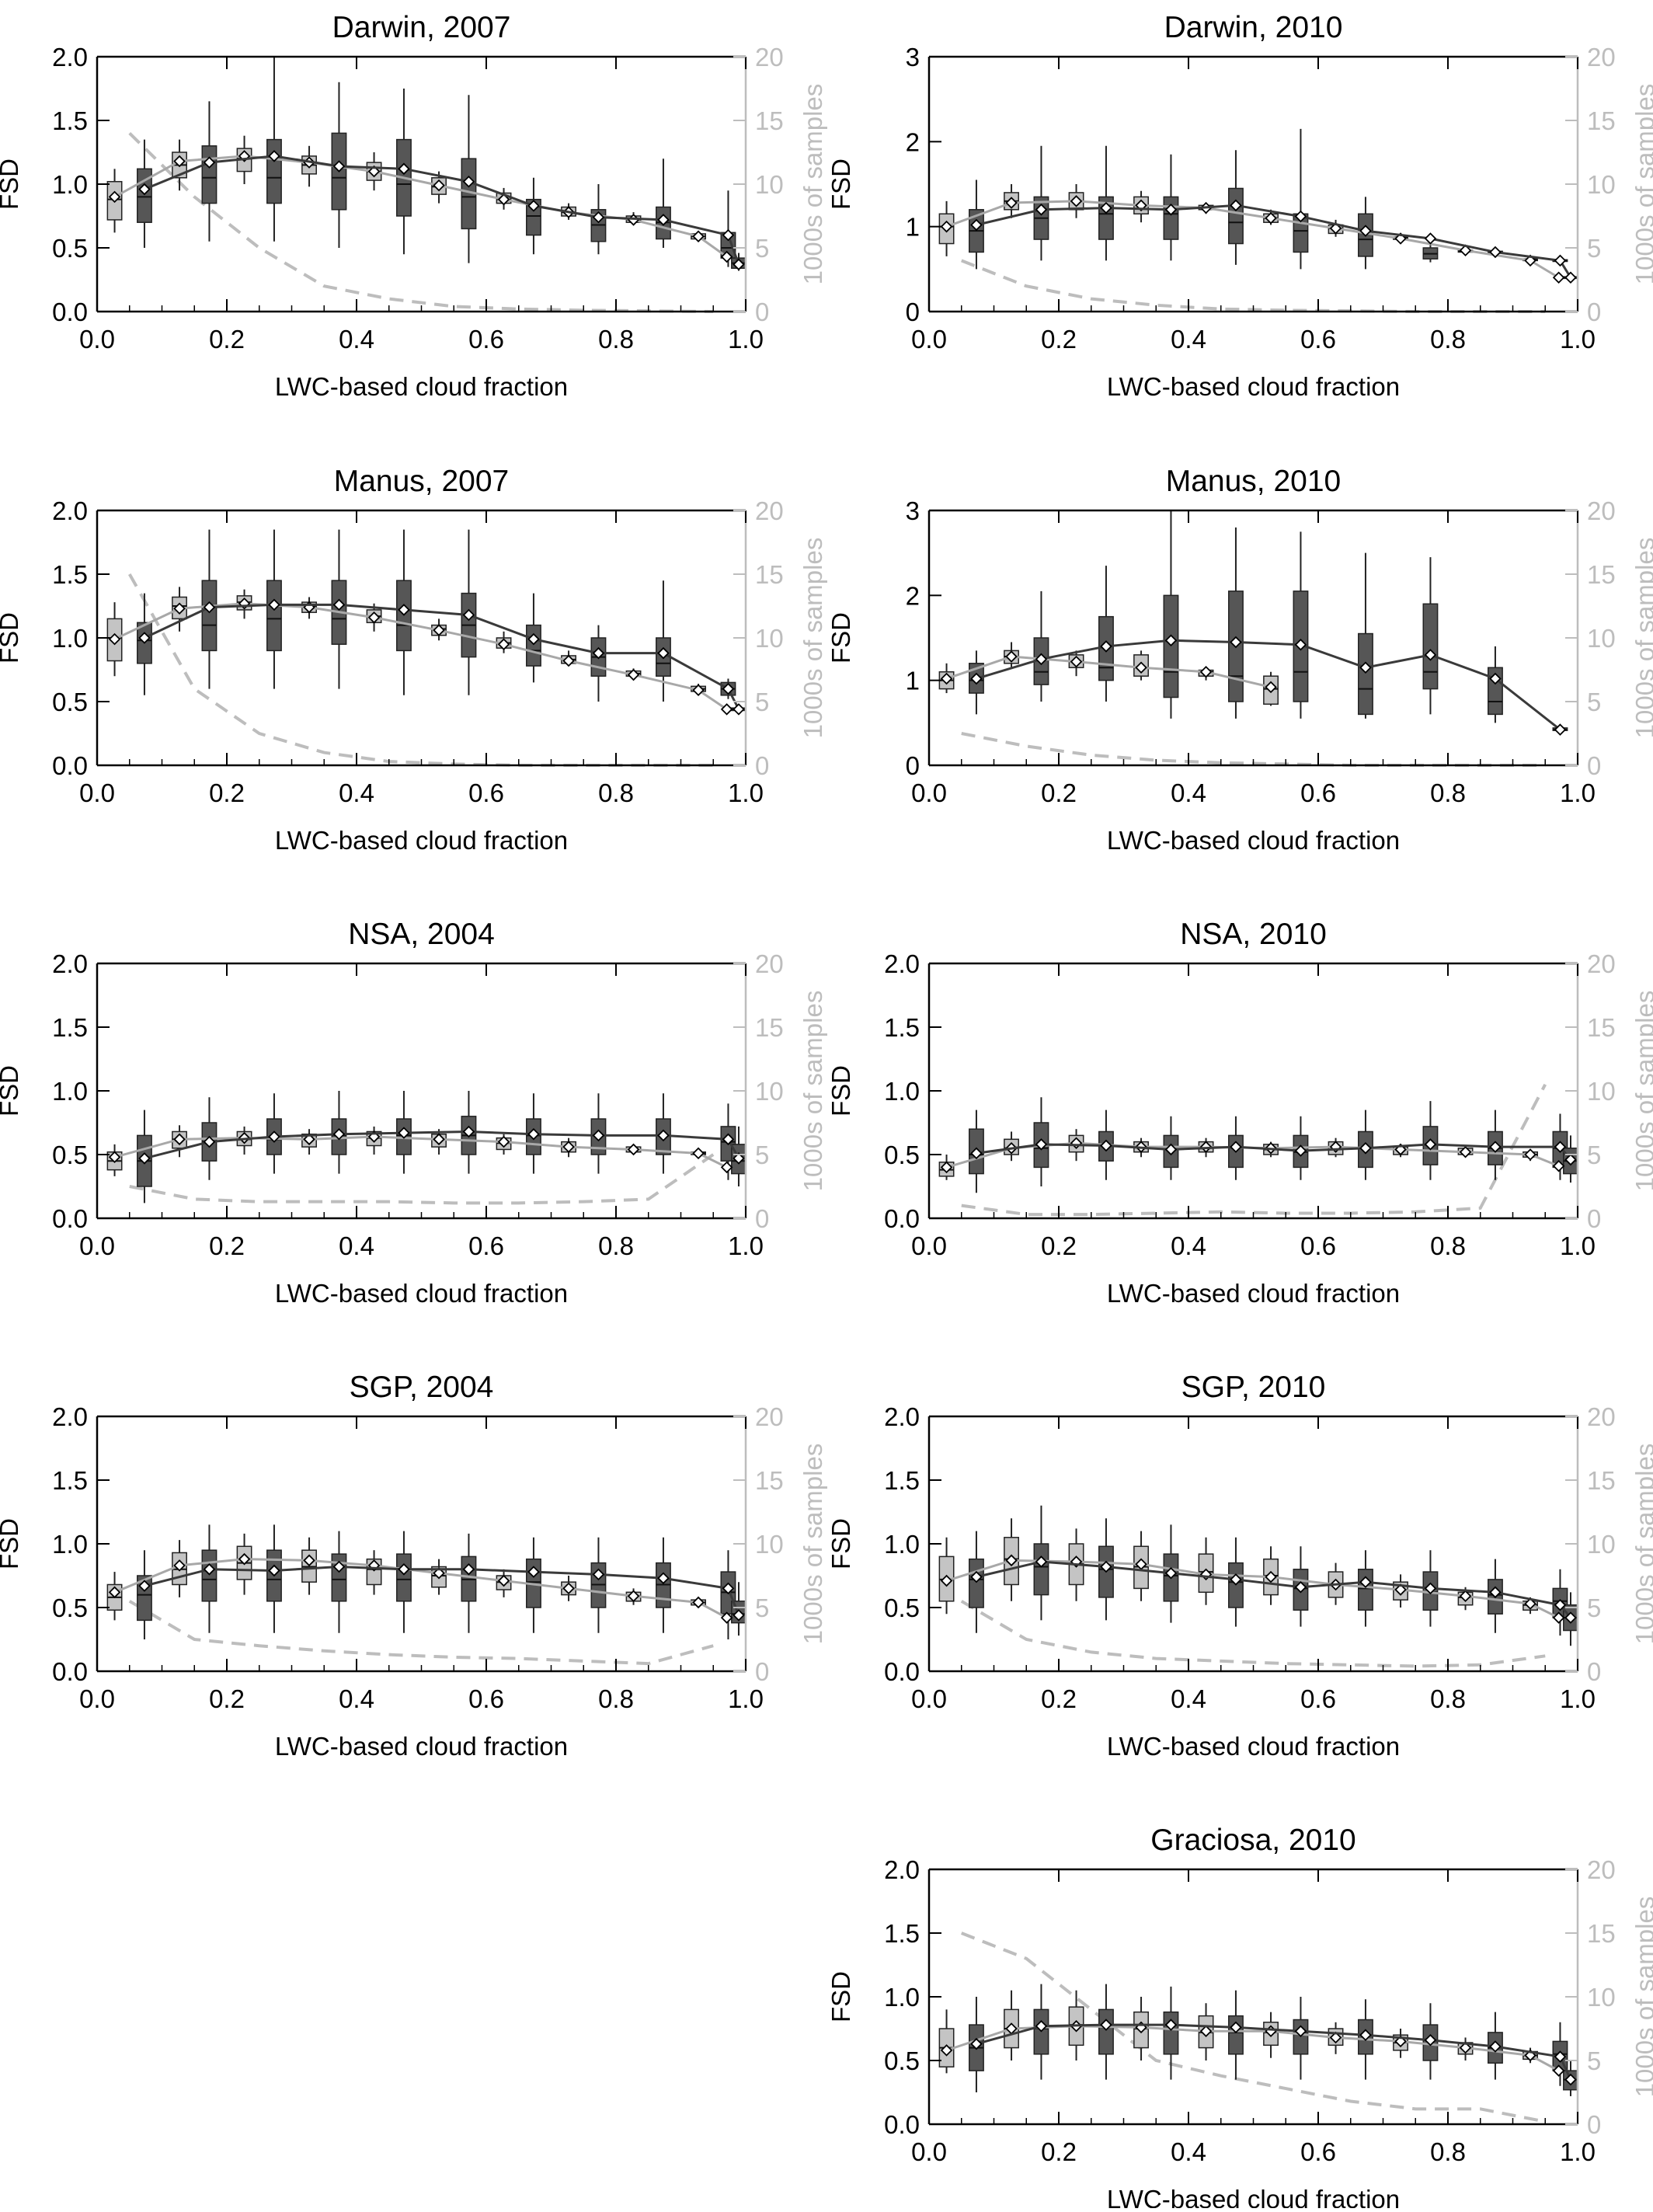  Describe the element at coordinates (929, 1698) in the screenshot. I see `x-tick-label: 0.0` at that location.